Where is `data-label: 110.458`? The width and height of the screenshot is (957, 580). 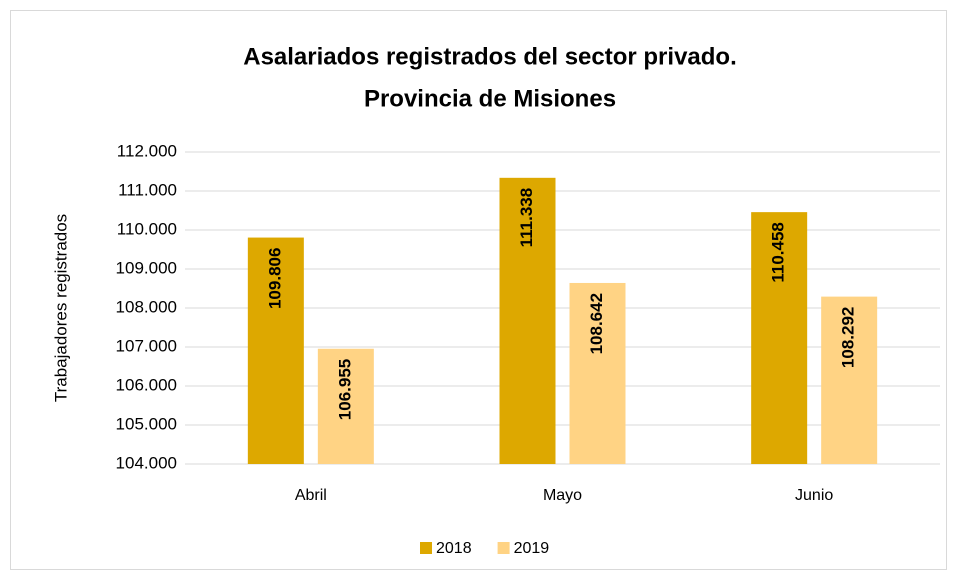 data-label: 110.458 is located at coordinates (778, 252).